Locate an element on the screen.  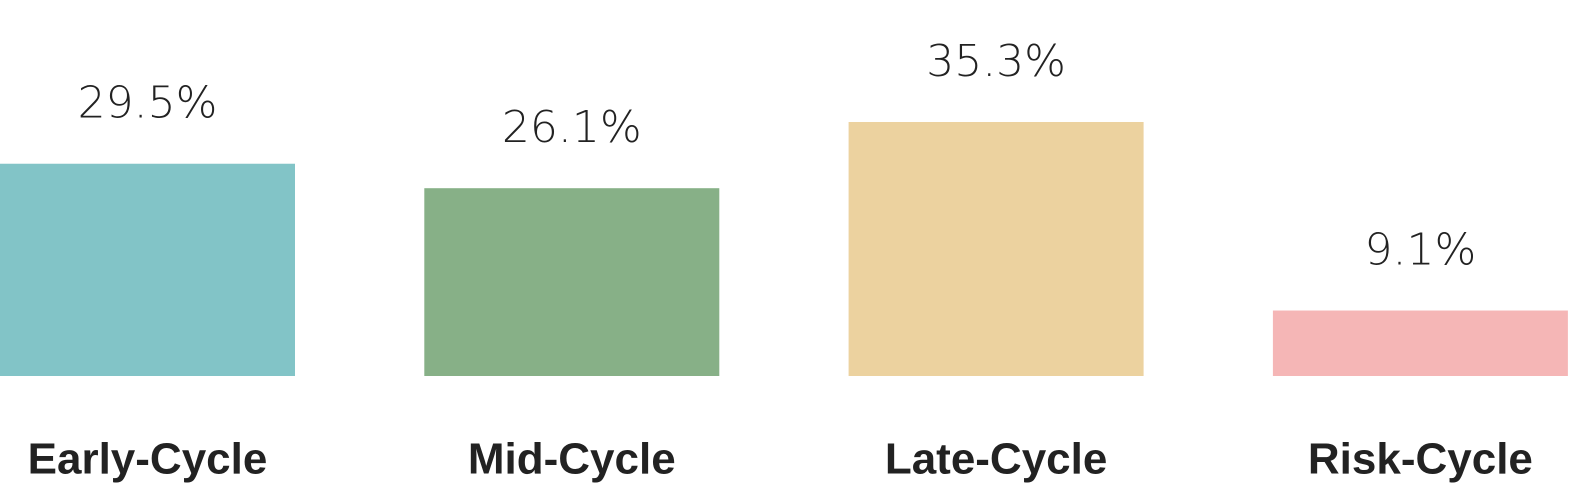
category-label: Early-Cycle is located at coordinates (148, 459).